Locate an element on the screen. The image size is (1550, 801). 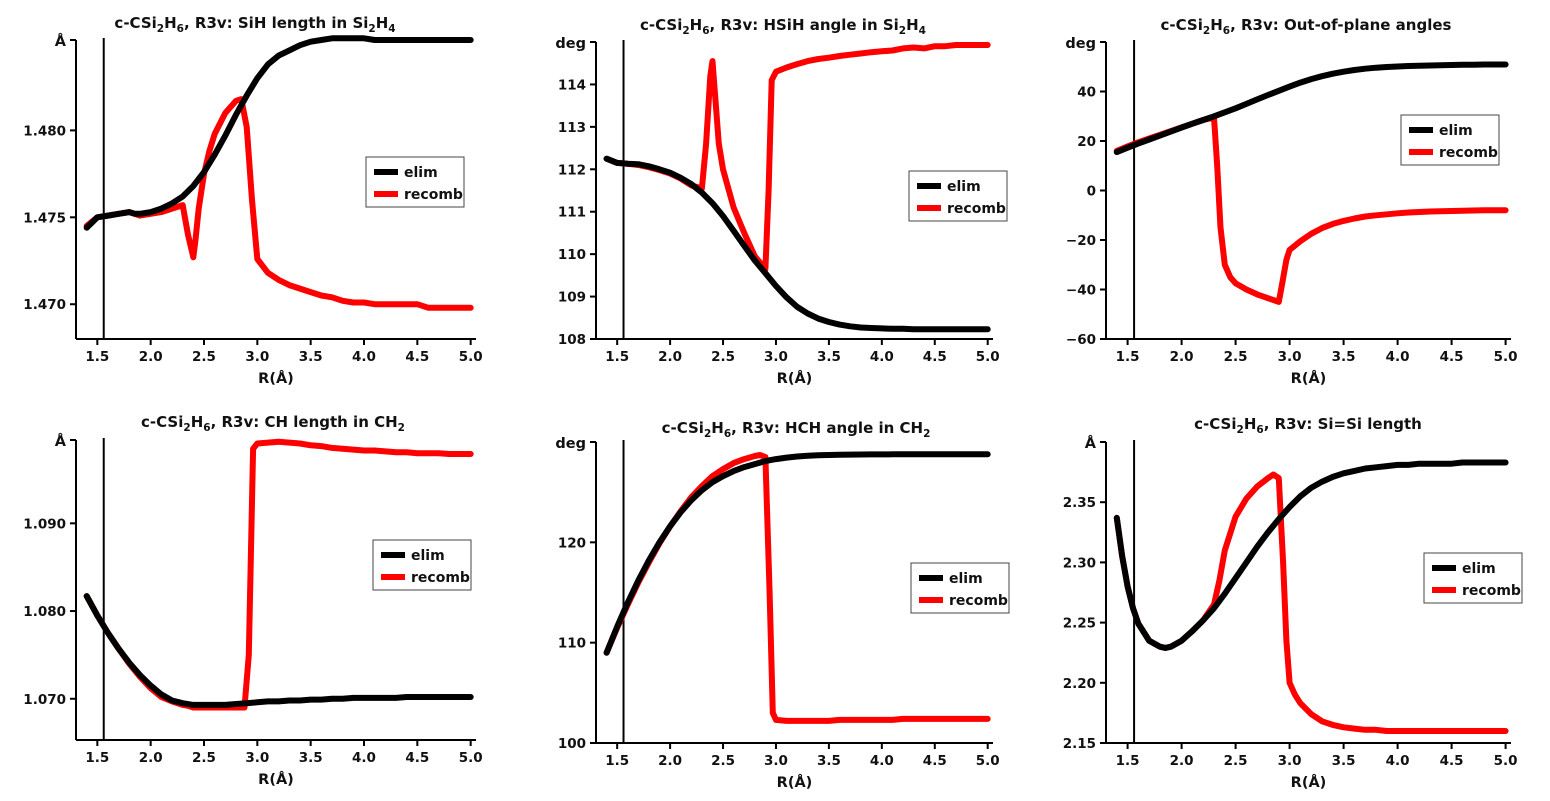
y-tick-label: 120 is located at coordinates (572, 543).